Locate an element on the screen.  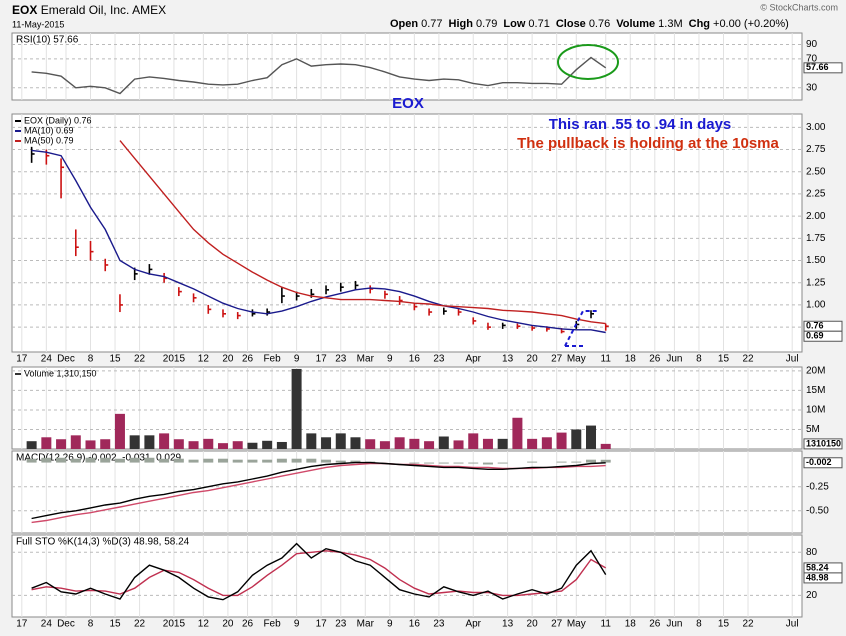
y-tick-label: 15M is located at coordinates (815, 390).